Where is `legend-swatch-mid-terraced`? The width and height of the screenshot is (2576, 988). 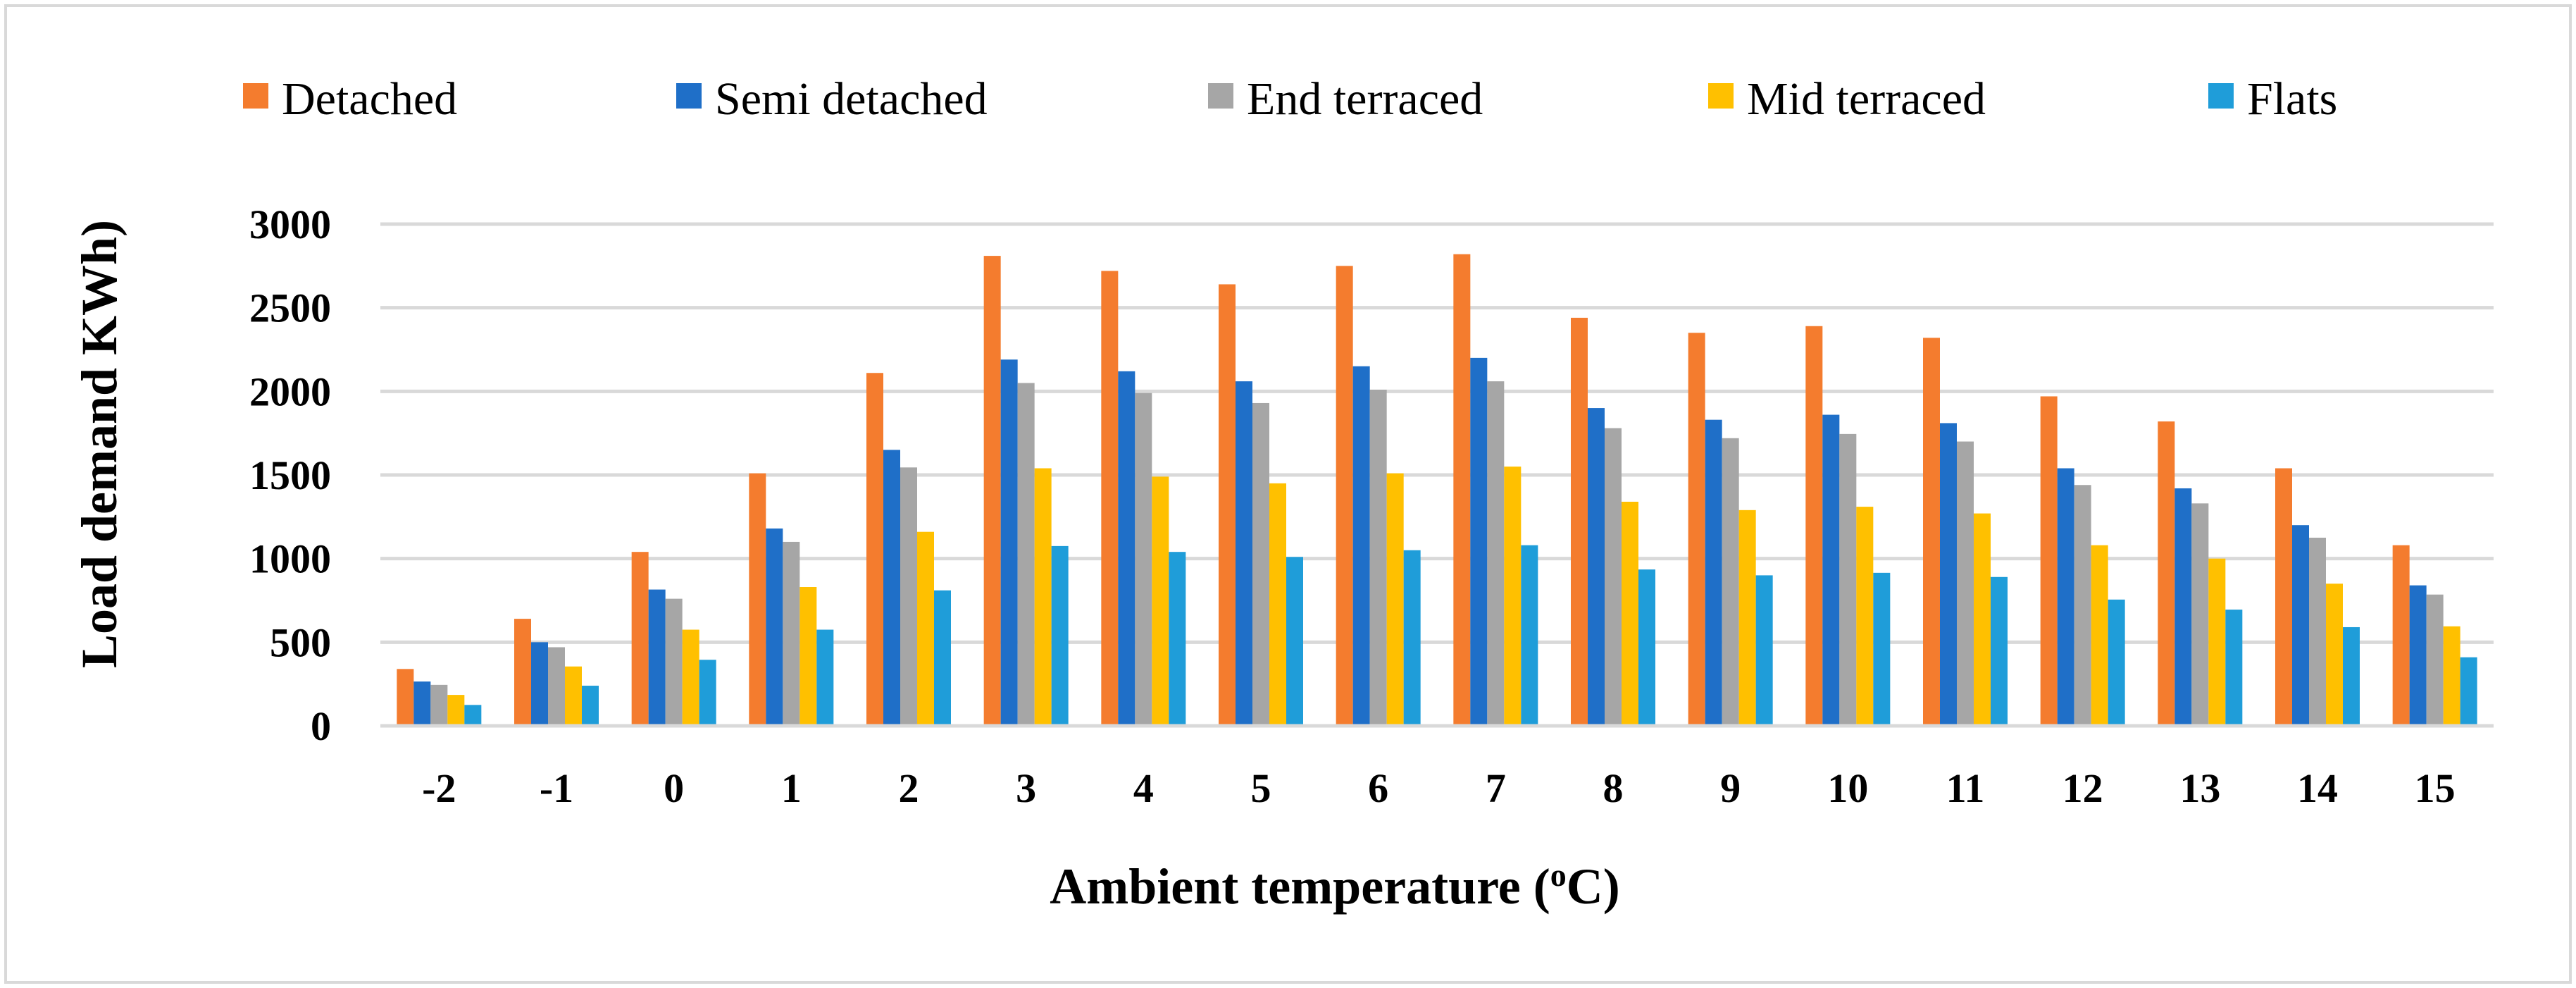
legend-swatch-mid-terraced is located at coordinates (1721, 96).